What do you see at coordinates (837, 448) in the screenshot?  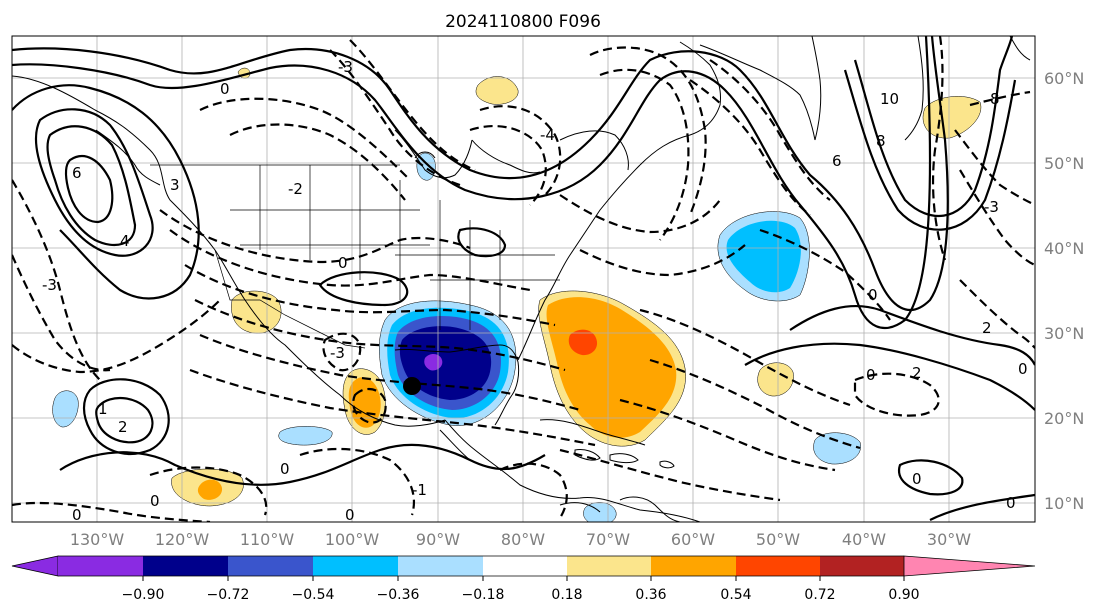 I see `negative-anomaly-east-atlantic` at bounding box center [837, 448].